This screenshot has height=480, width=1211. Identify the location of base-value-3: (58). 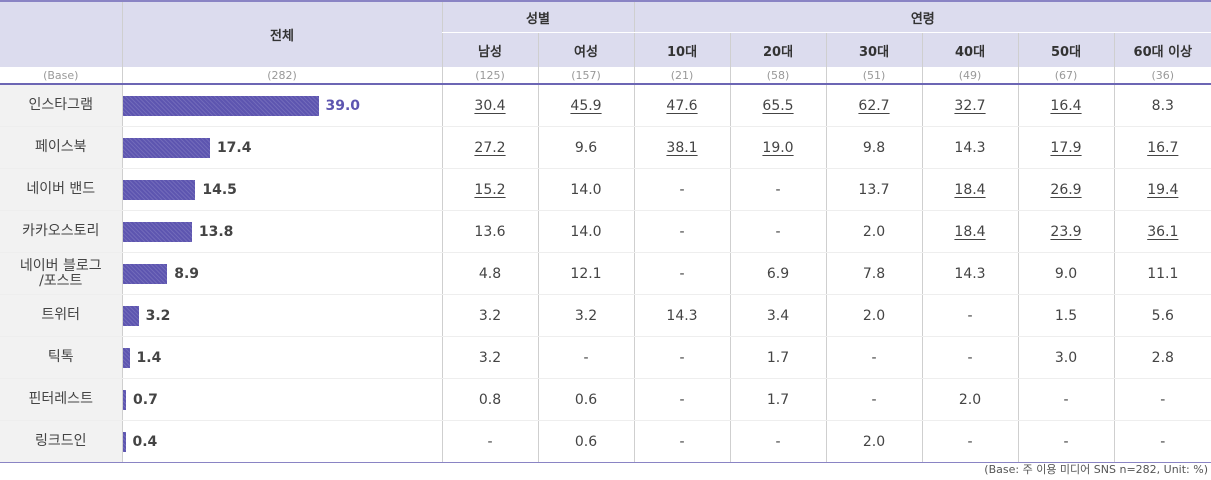
(778, 76).